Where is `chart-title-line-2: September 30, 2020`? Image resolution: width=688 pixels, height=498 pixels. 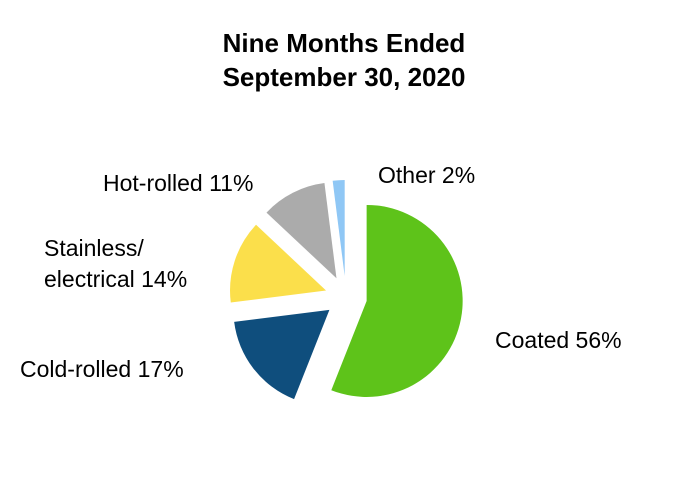
chart-title-line-2: September 30, 2020 is located at coordinates (344, 77).